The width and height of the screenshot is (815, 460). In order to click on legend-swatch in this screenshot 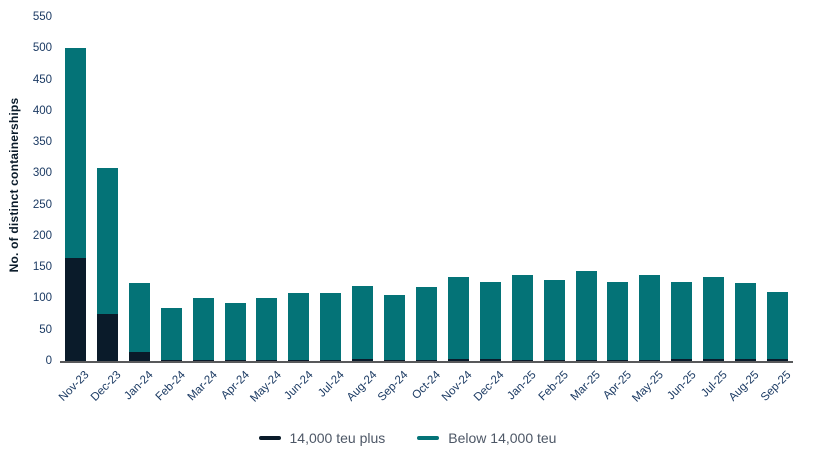, I will do `click(269, 438)`.